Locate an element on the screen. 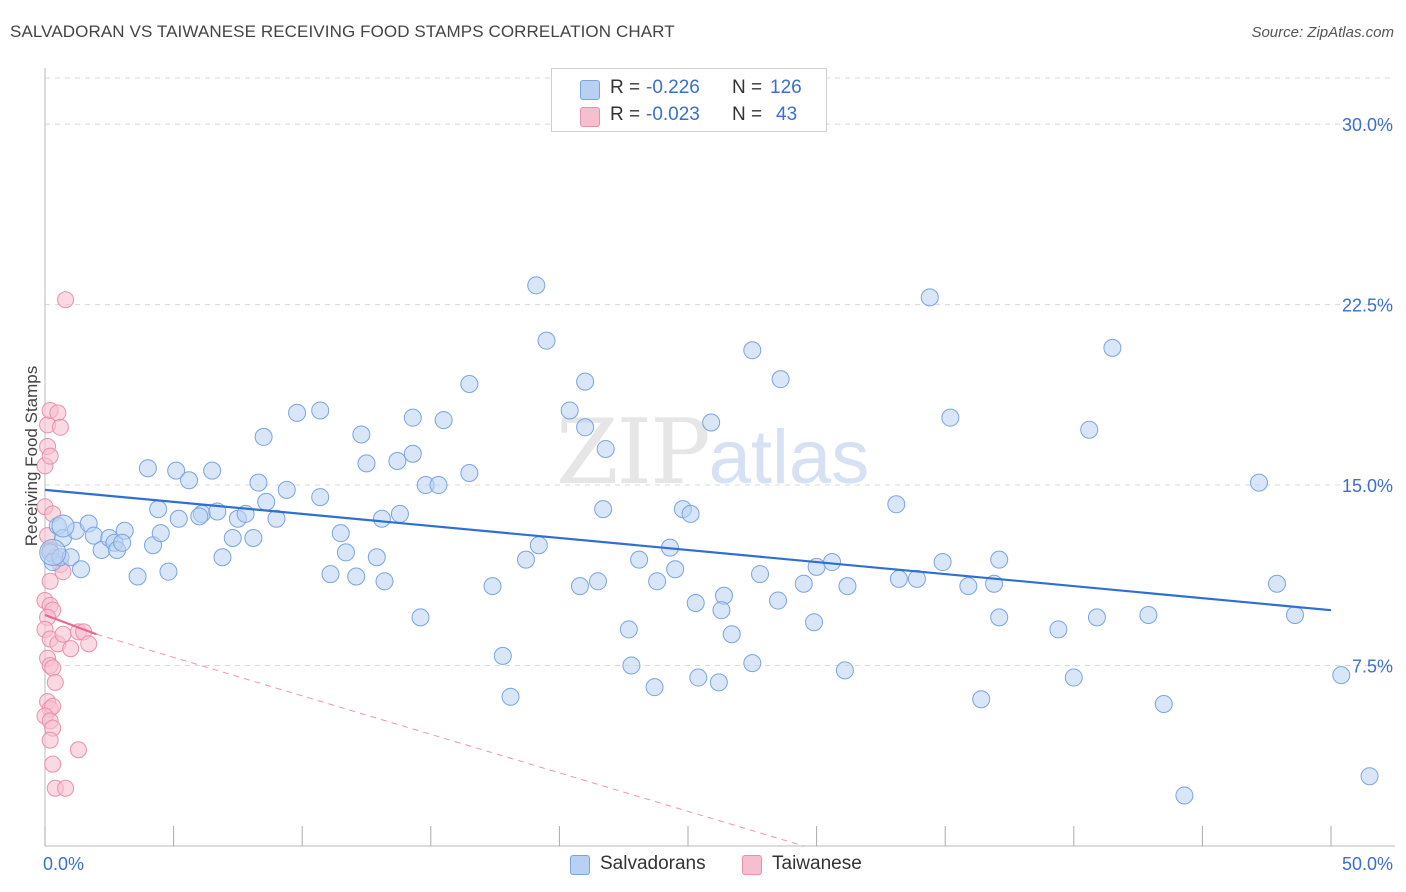 The height and width of the screenshot is (892, 1406). taiwanese-trend-extension is located at coordinates (450, 740).